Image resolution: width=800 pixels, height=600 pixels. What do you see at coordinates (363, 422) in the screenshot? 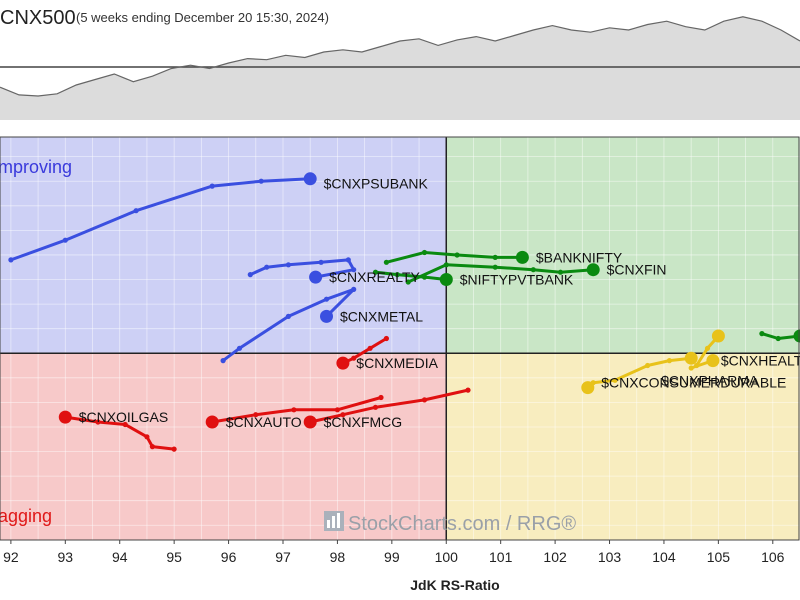
I see `series-label: $CNXFMCG` at bounding box center [363, 422].